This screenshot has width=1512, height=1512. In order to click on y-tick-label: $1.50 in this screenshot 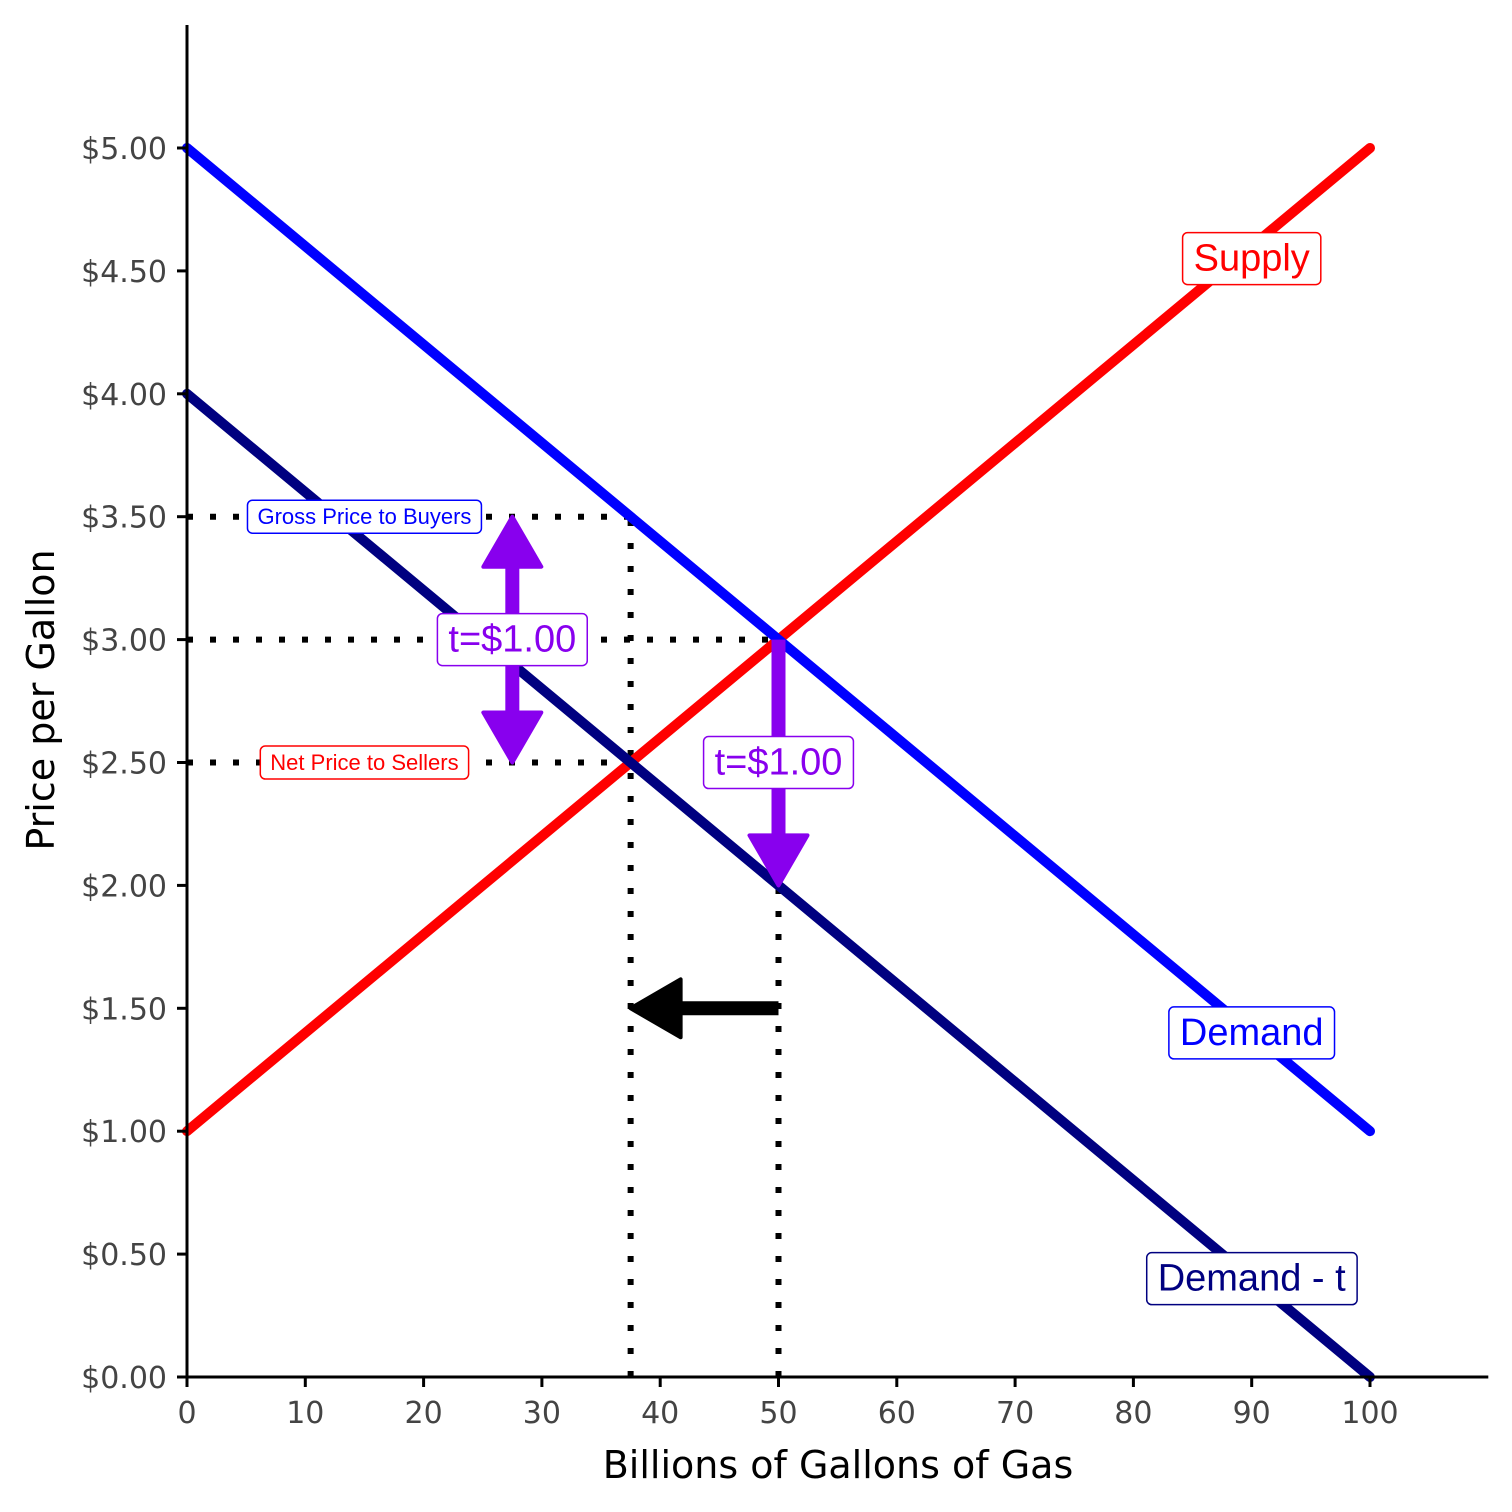, I will do `click(124, 1009)`.